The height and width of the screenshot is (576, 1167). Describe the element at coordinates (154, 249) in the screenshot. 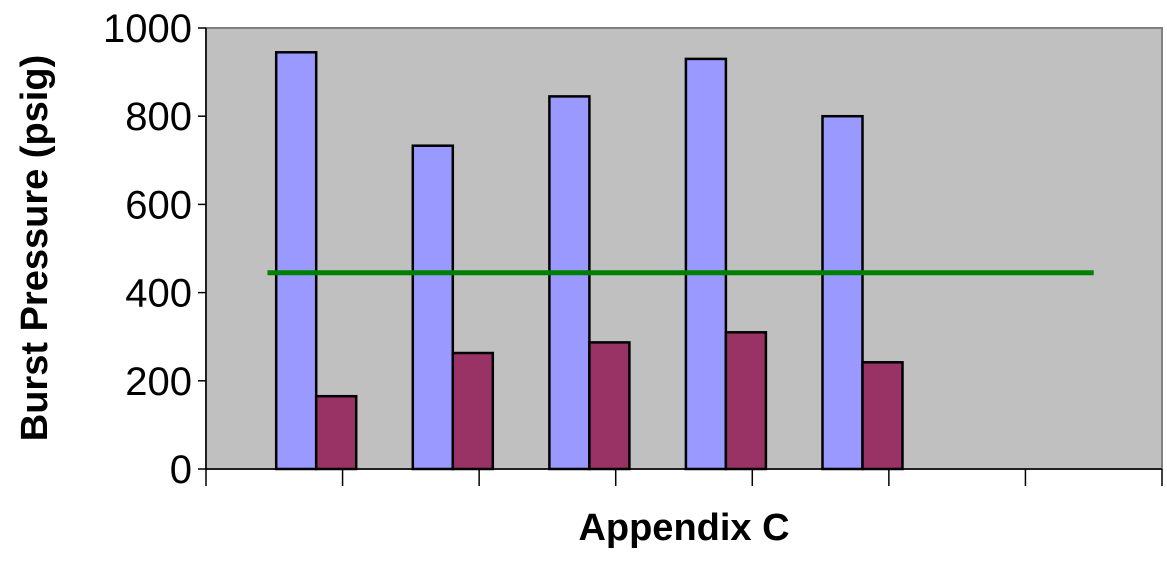

I see `y-tick-layer: 0 200 400 600 800 1000` at that location.